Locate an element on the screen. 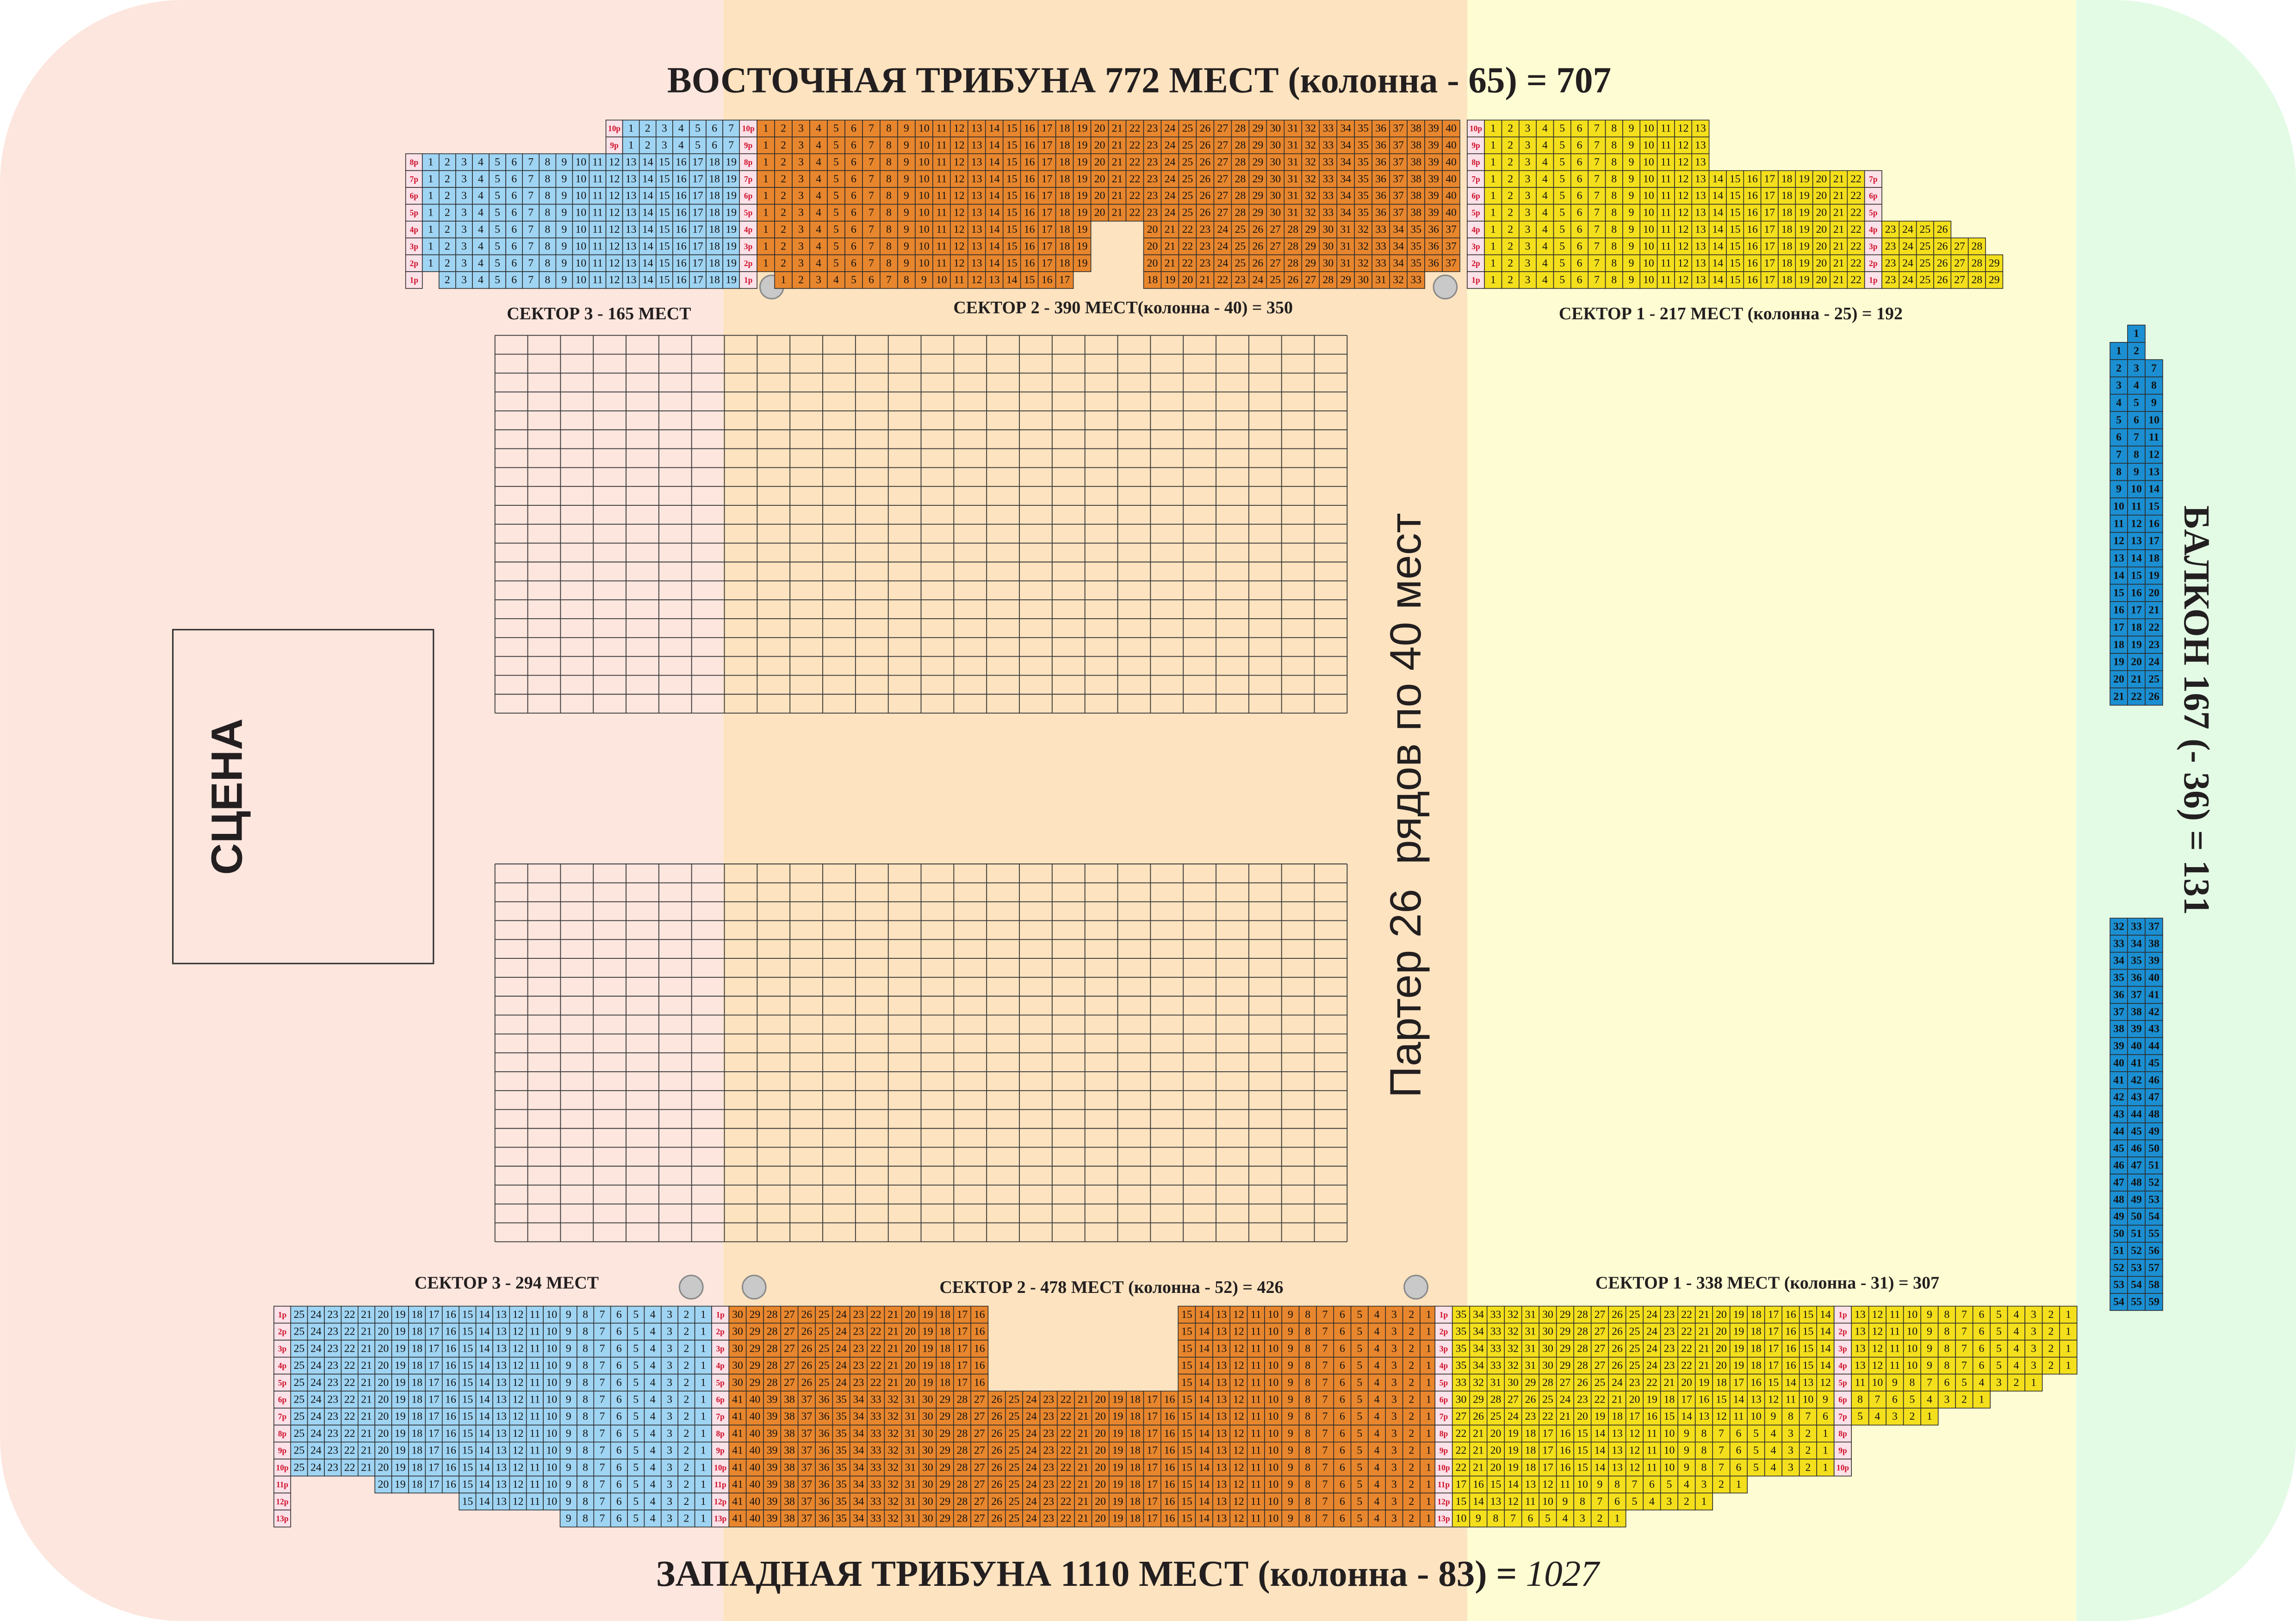 Image resolution: width=2296 pixels, height=1621 pixels. seat-number: 31 is located at coordinates (911, 1416).